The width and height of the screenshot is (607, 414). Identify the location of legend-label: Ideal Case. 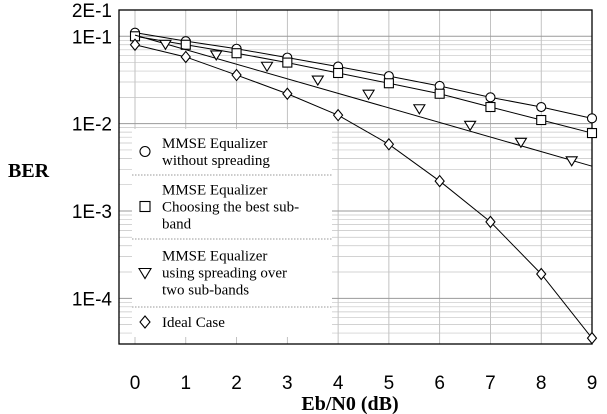
(193, 323).